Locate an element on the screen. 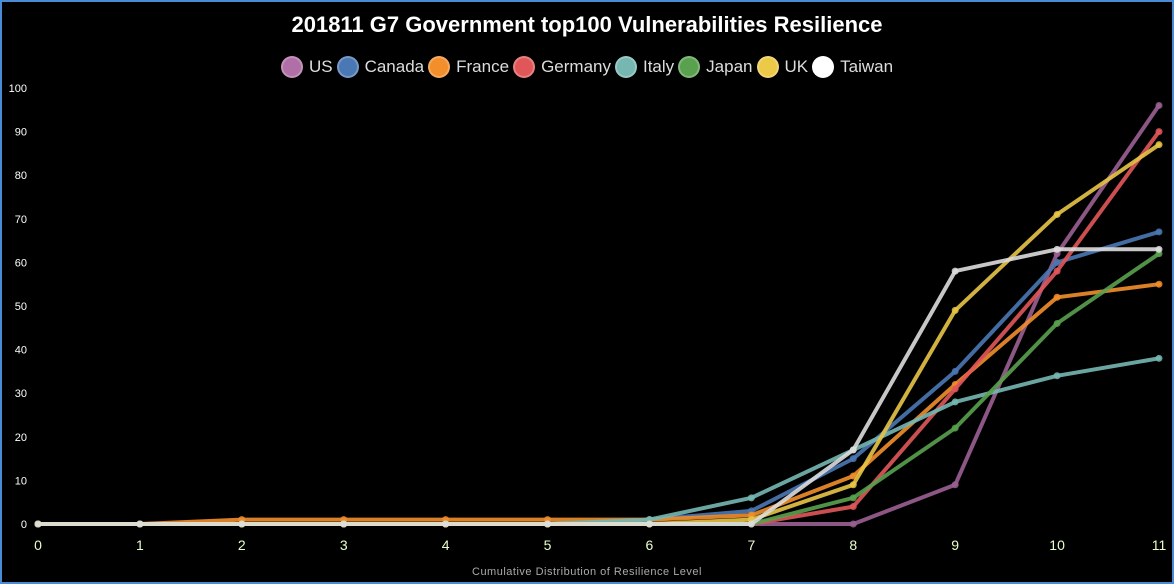  legend-item-japan: Japan is located at coordinates (715, 67).